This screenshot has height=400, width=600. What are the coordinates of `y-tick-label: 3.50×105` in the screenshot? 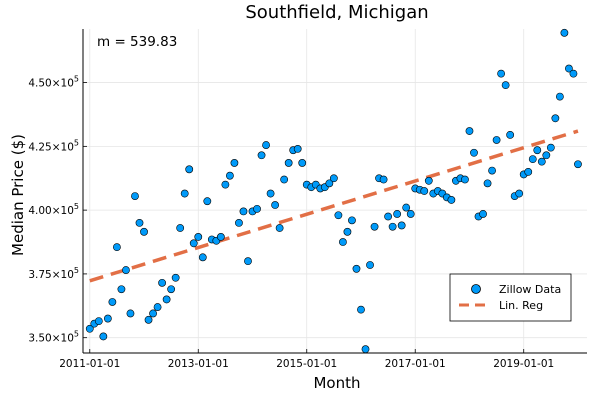 It's located at (53, 337).